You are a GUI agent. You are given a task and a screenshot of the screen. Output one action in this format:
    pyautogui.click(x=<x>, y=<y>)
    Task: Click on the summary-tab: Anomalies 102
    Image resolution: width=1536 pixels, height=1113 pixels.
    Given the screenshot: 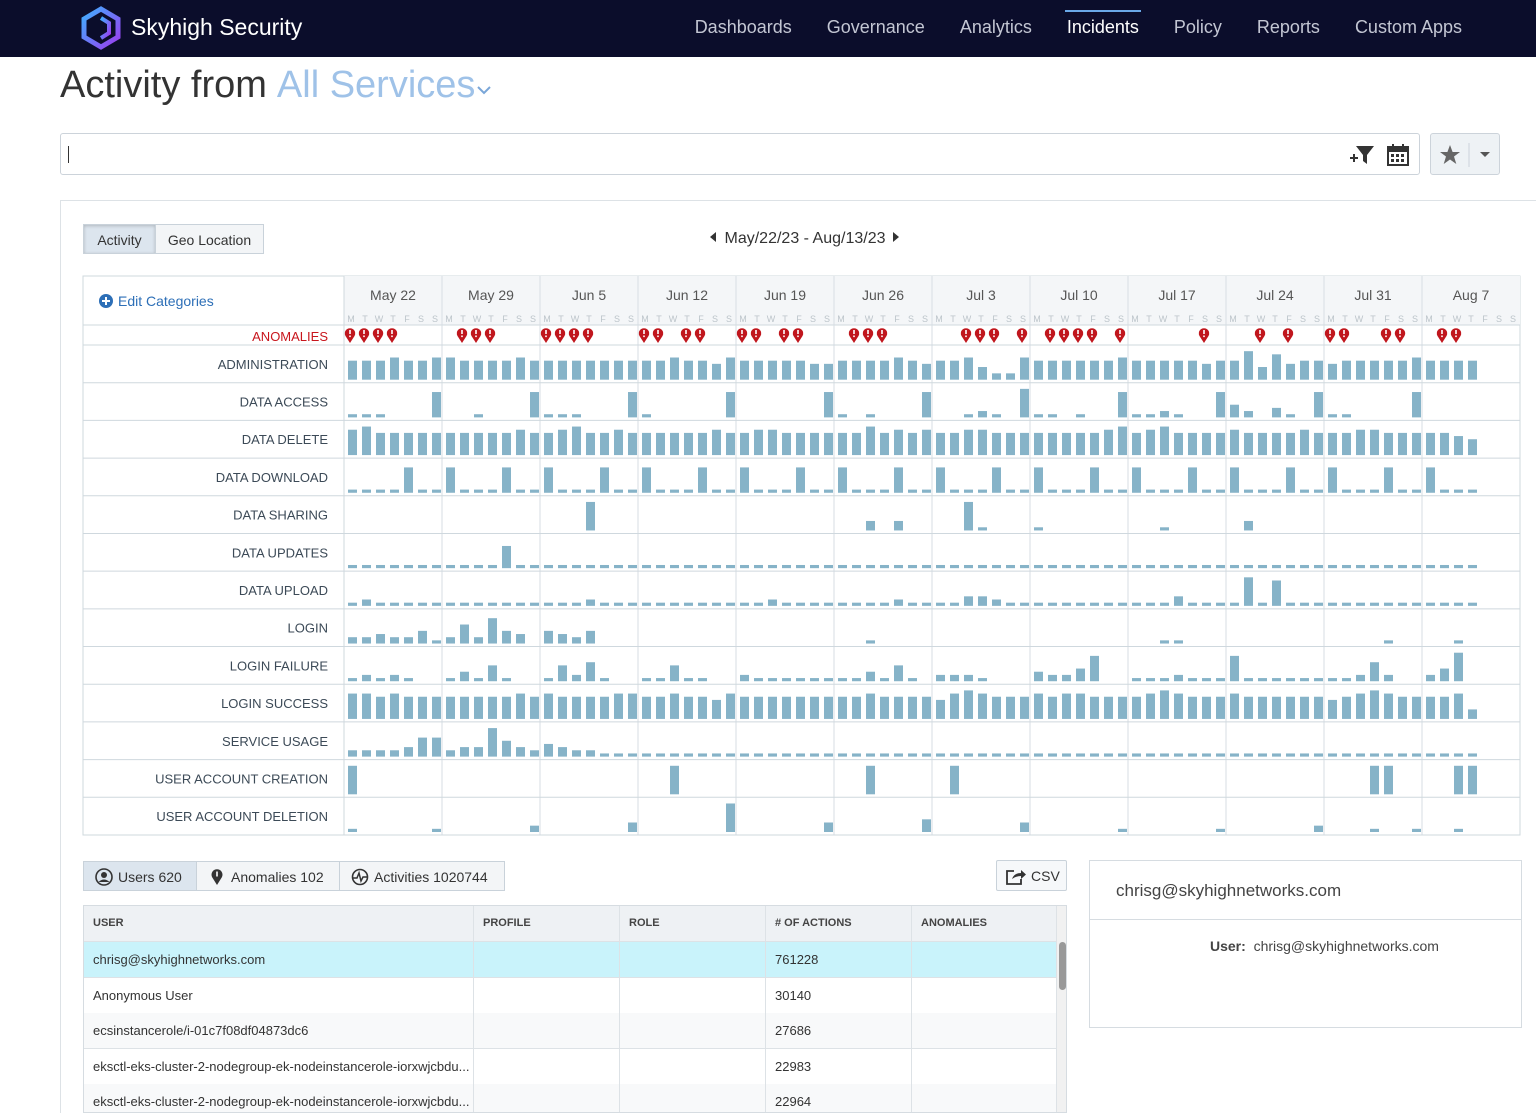 What is the action you would take?
    pyautogui.click(x=268, y=876)
    